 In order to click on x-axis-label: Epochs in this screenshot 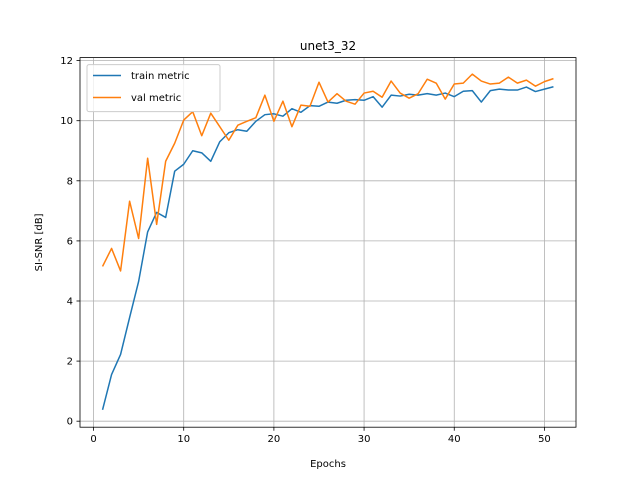, I will do `click(328, 464)`.